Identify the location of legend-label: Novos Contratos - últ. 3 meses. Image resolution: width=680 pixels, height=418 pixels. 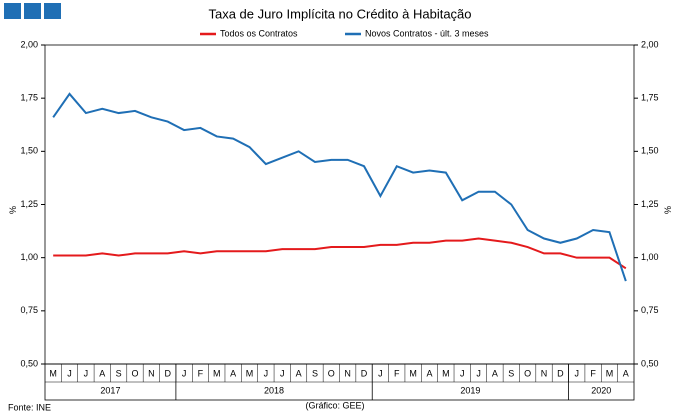
(427, 33).